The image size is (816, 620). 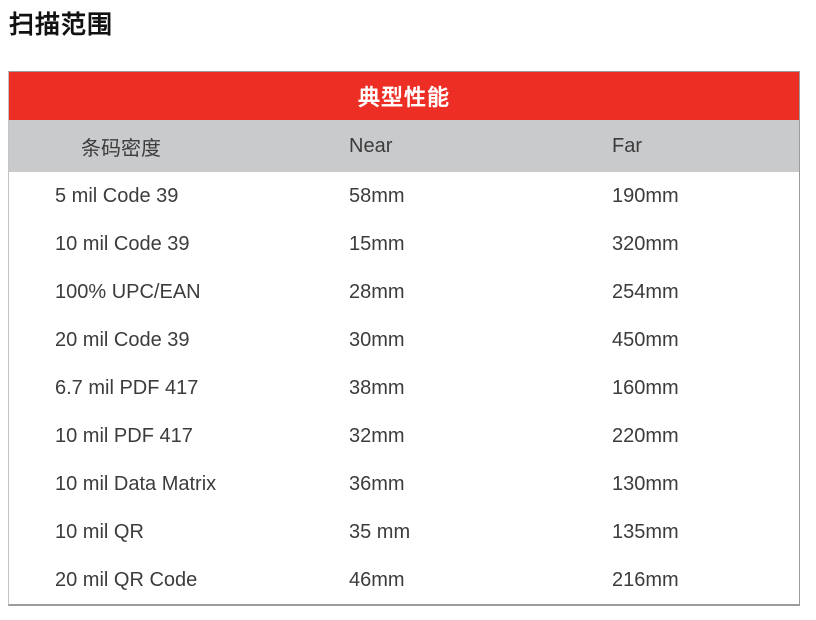 I want to click on cell-density: 20 mil Code 39, so click(x=122, y=339).